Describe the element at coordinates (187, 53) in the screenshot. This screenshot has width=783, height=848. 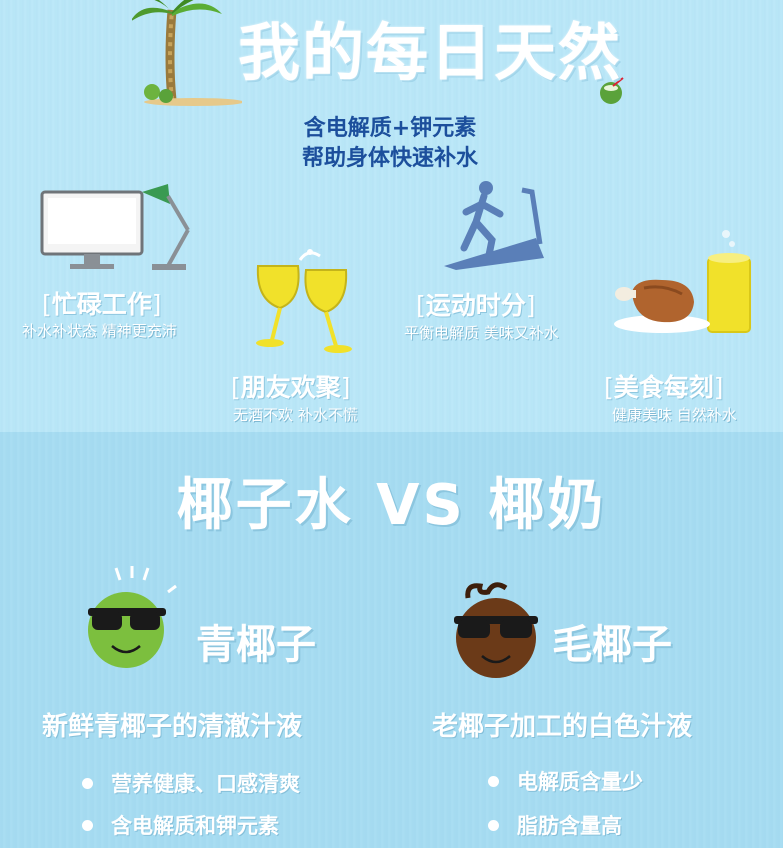
I see `palm-tree-icon` at that location.